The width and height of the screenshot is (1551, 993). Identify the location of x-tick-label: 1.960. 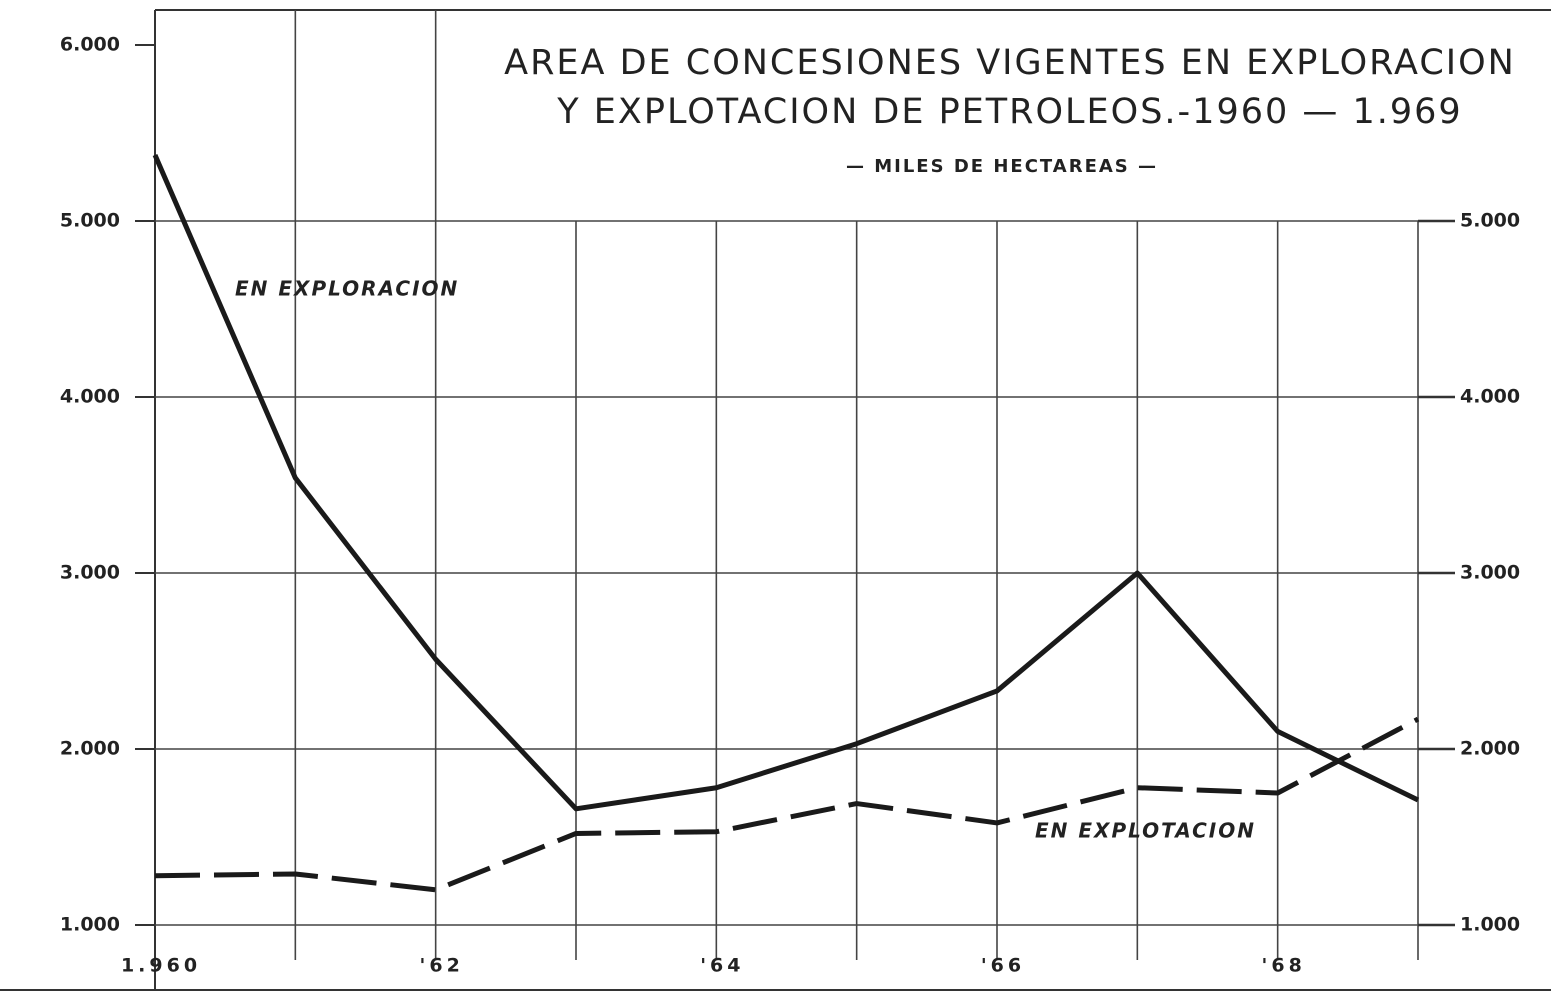
(161, 966).